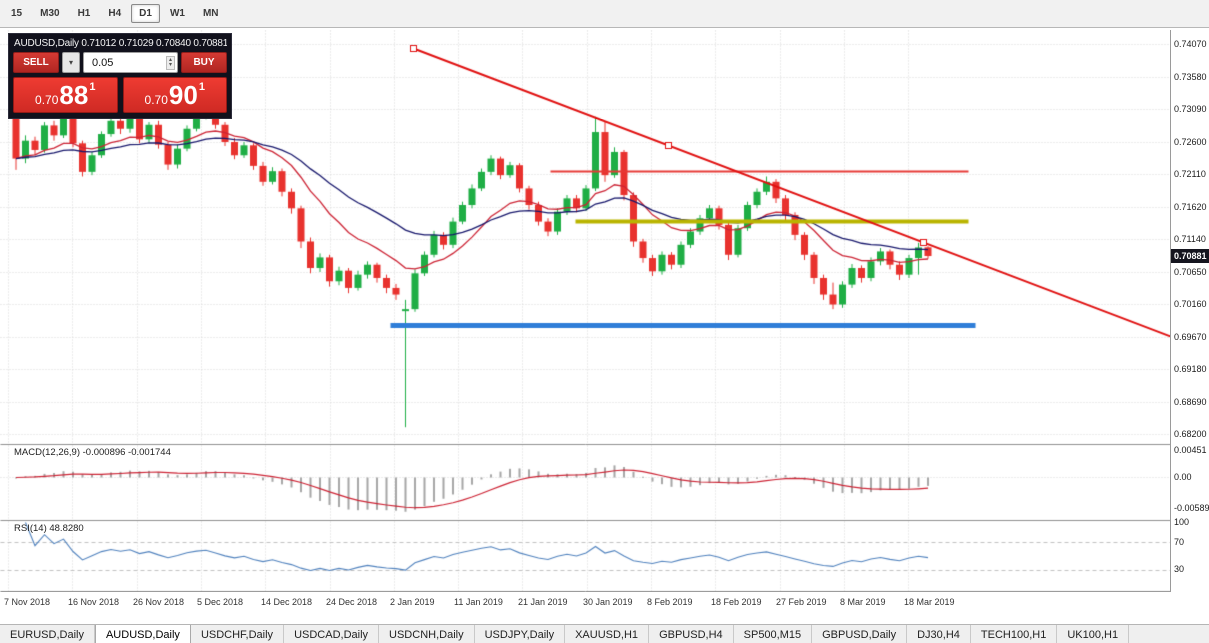 Image resolution: width=1209 pixels, height=643 pixels. I want to click on buy-price-prefix: 0.70, so click(156, 100).